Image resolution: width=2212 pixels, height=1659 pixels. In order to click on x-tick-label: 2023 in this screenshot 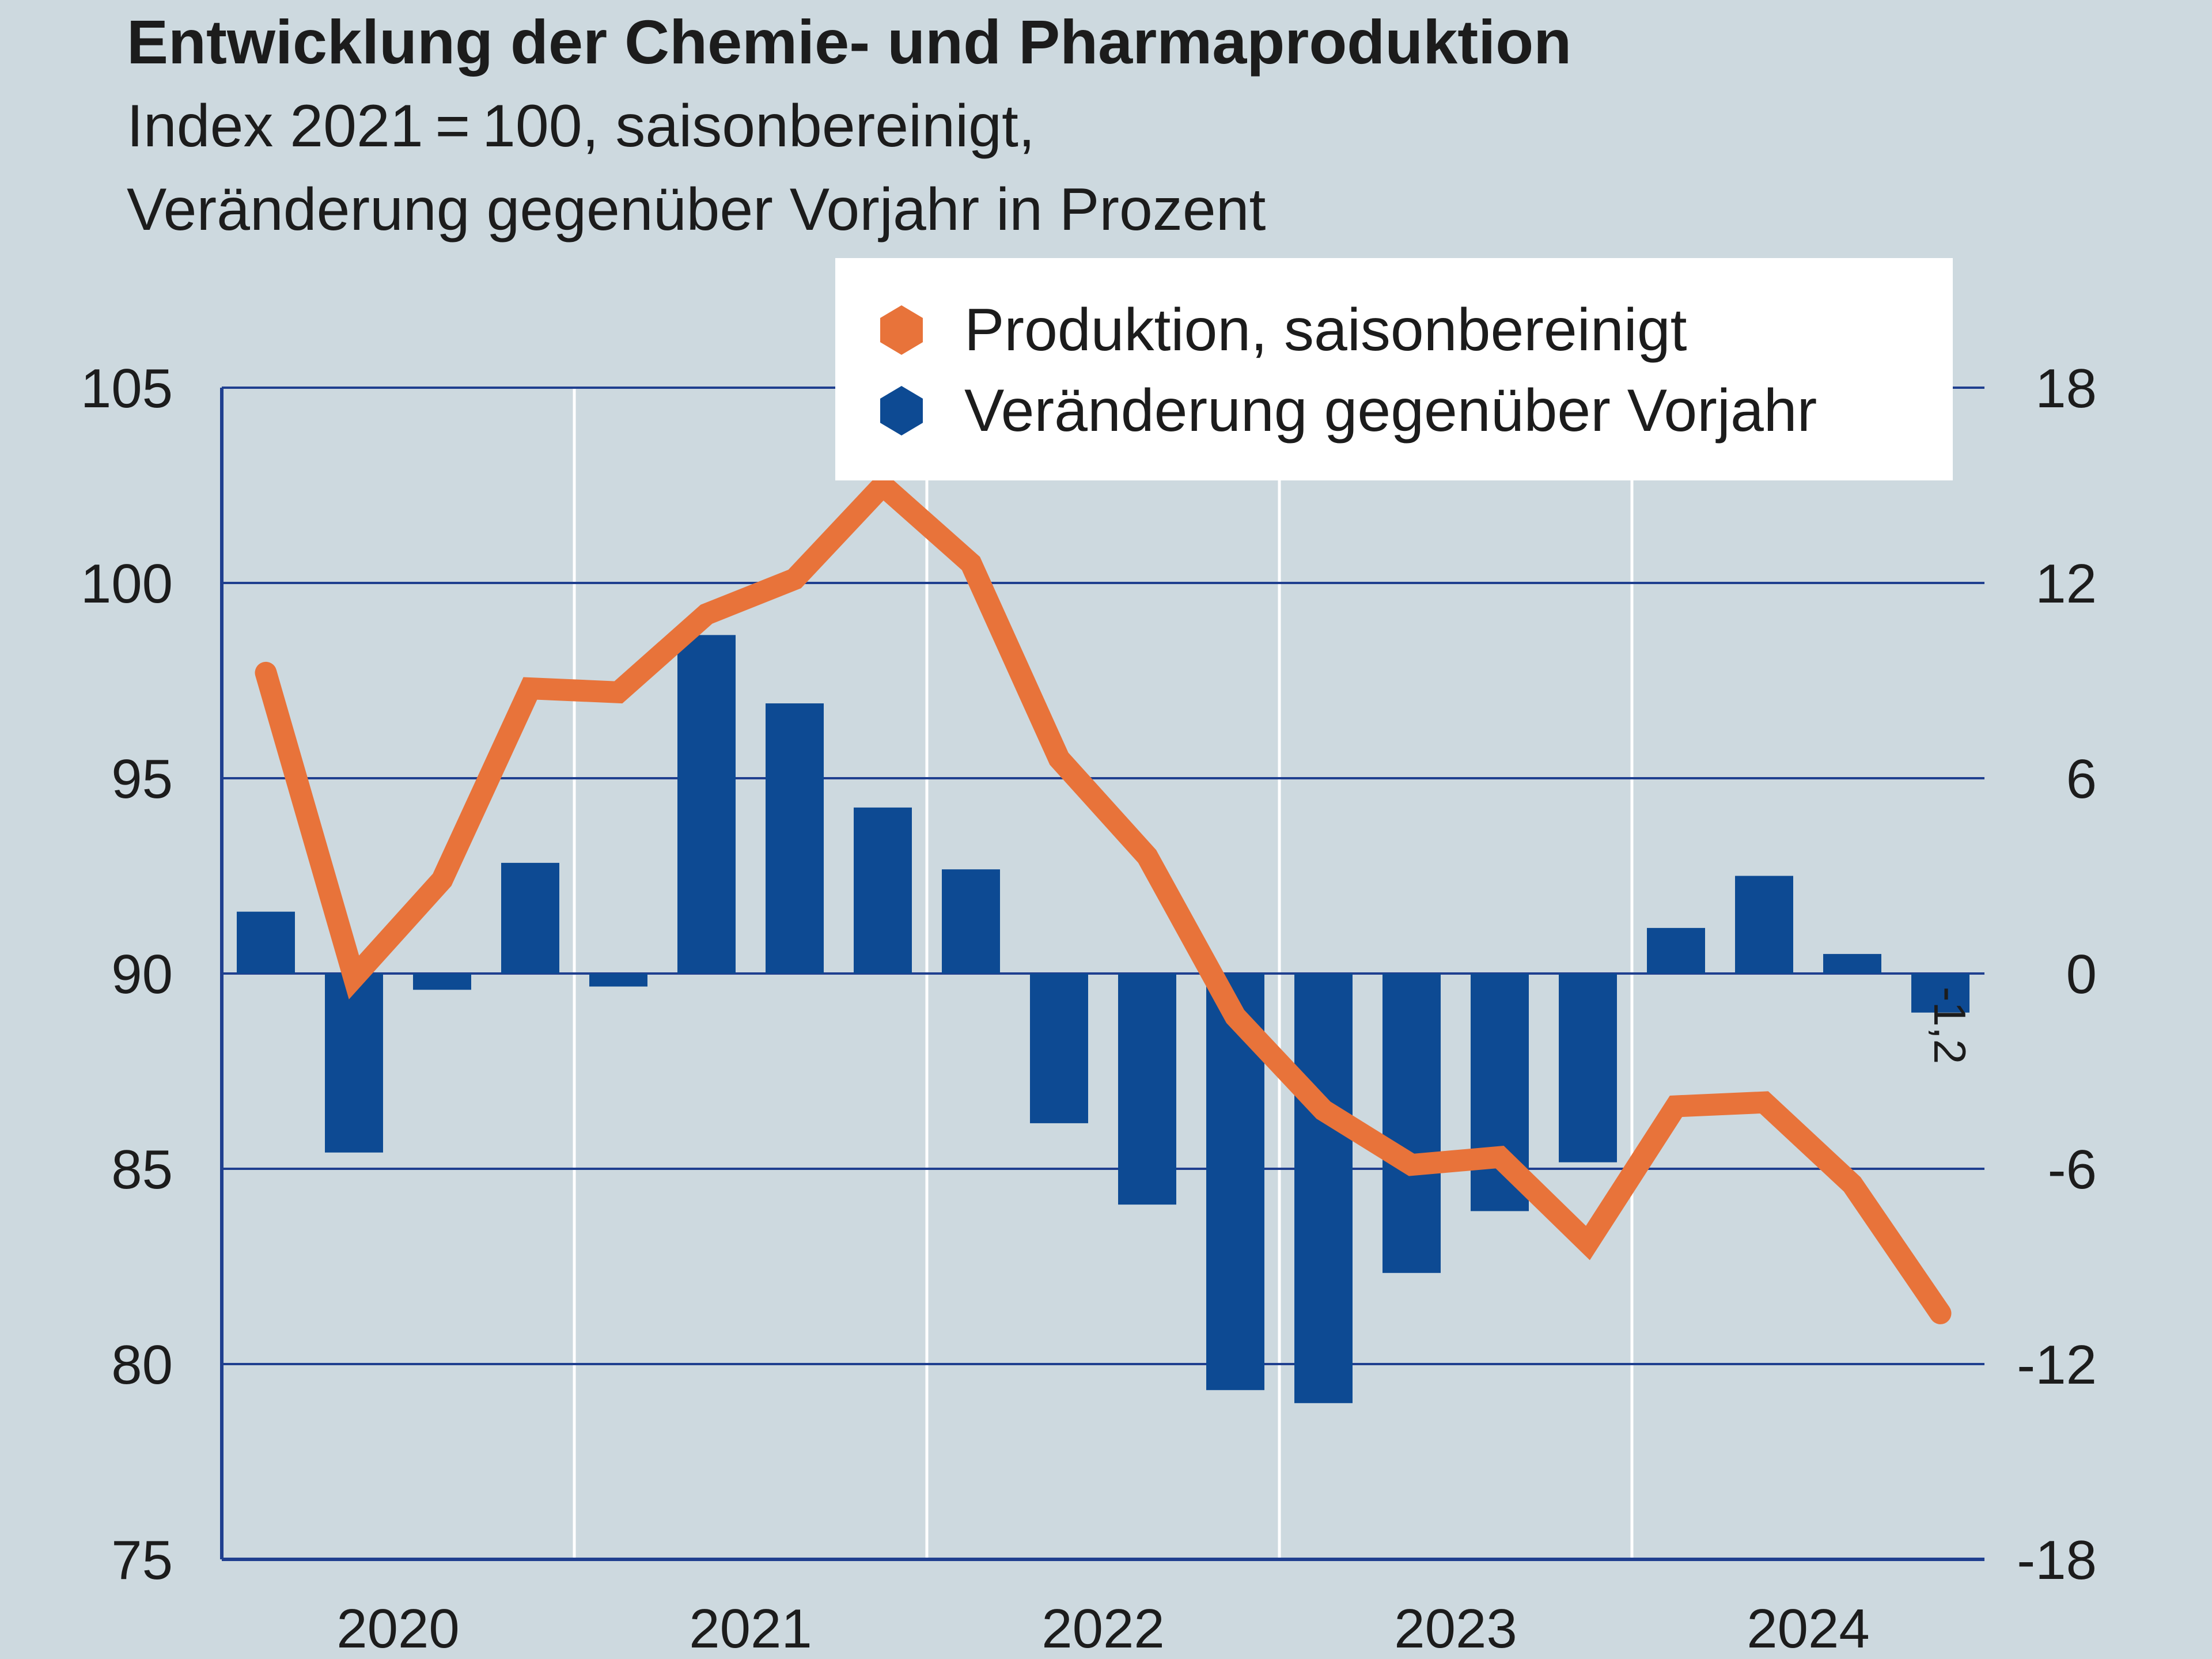, I will do `click(1455, 1628)`.